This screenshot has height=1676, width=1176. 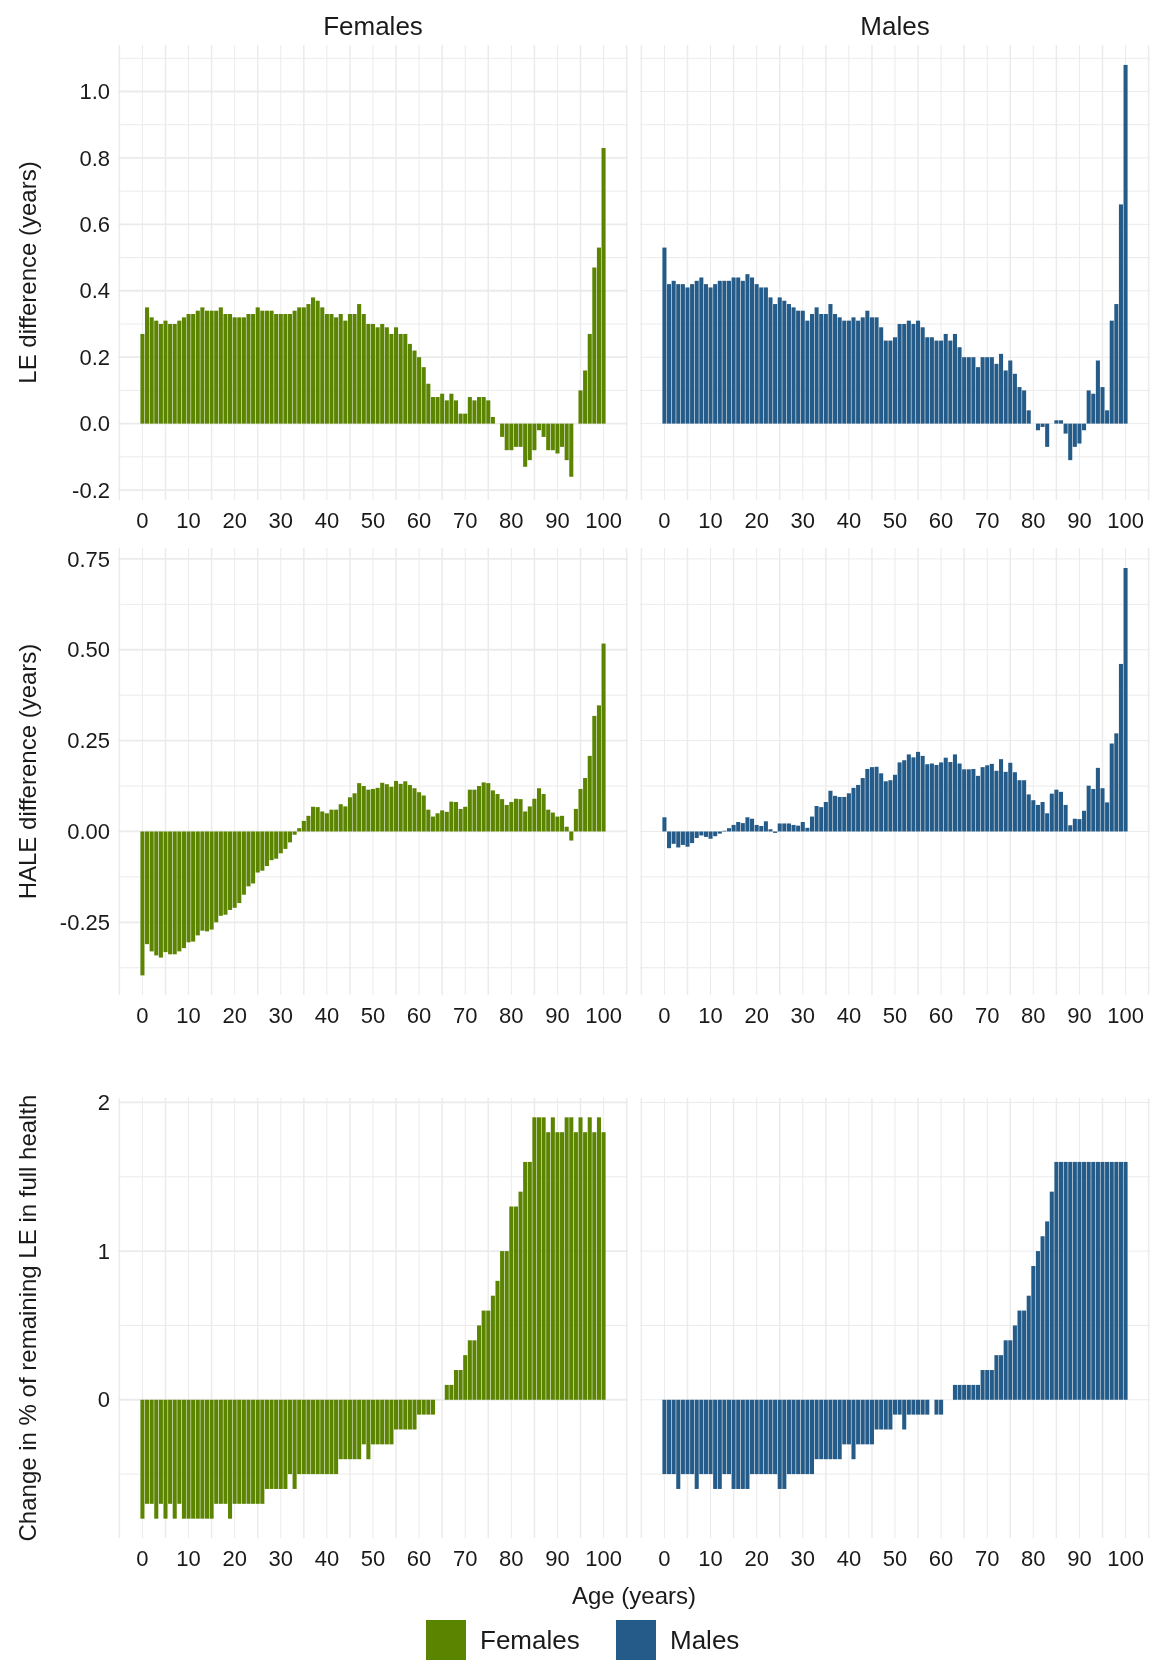 I want to click on y-tick-label: 1, so click(x=103, y=1251).